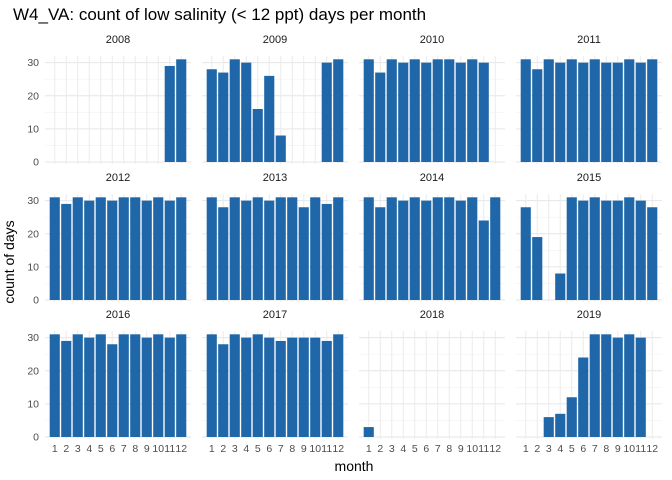  I want to click on strip-label: 2009, so click(275, 40).